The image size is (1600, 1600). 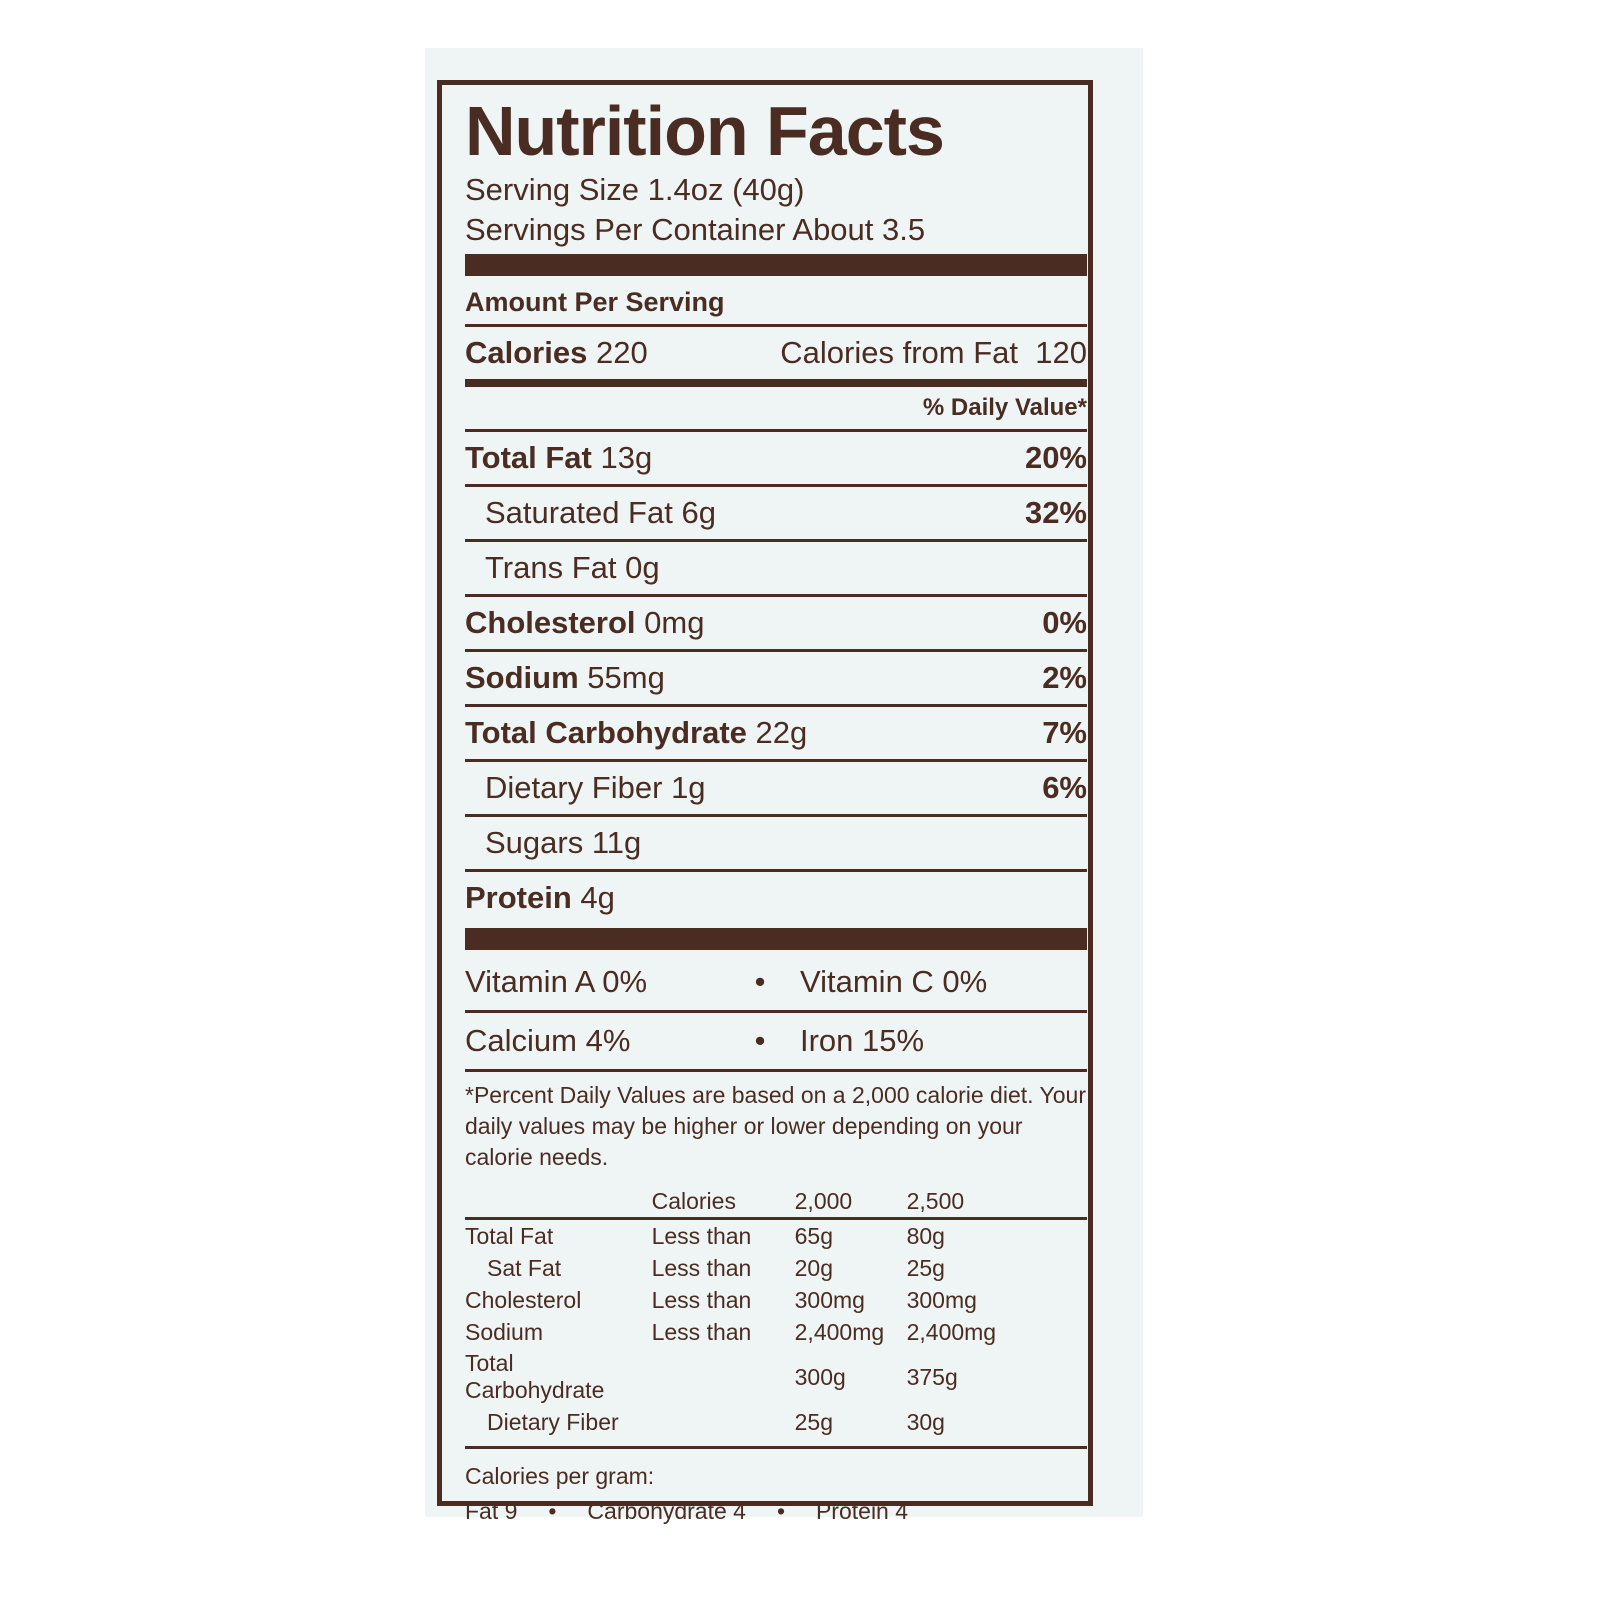 I want to click on nutrient: Total Fat 13g, so click(x=558, y=458).